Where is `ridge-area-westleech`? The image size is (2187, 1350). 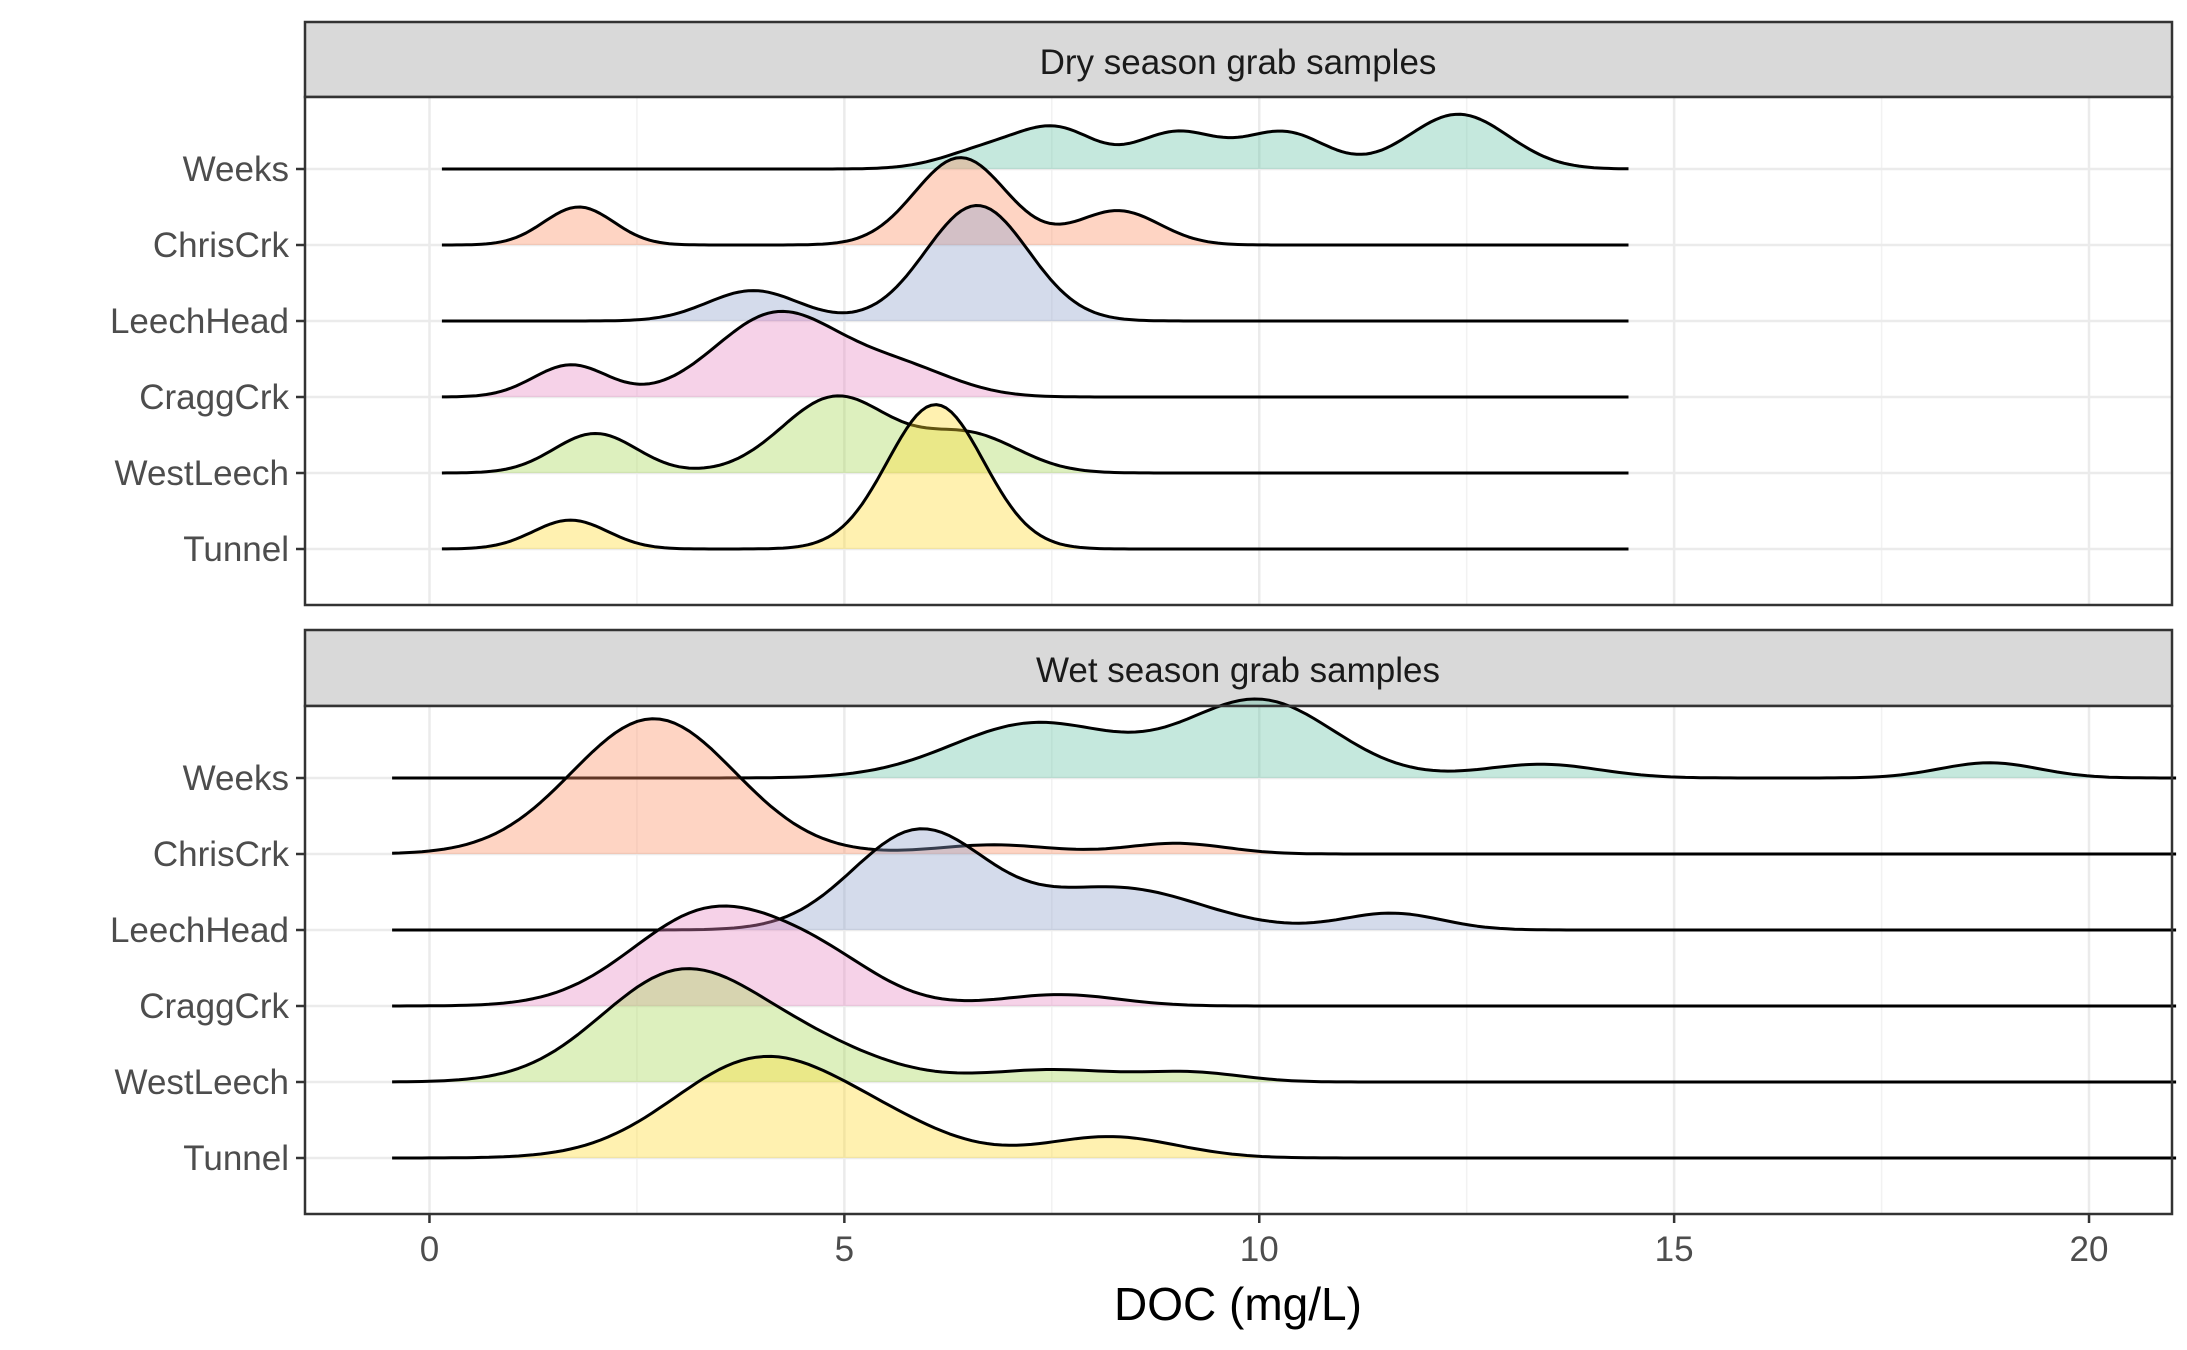
ridge-area-westleech is located at coordinates (1284, 1025).